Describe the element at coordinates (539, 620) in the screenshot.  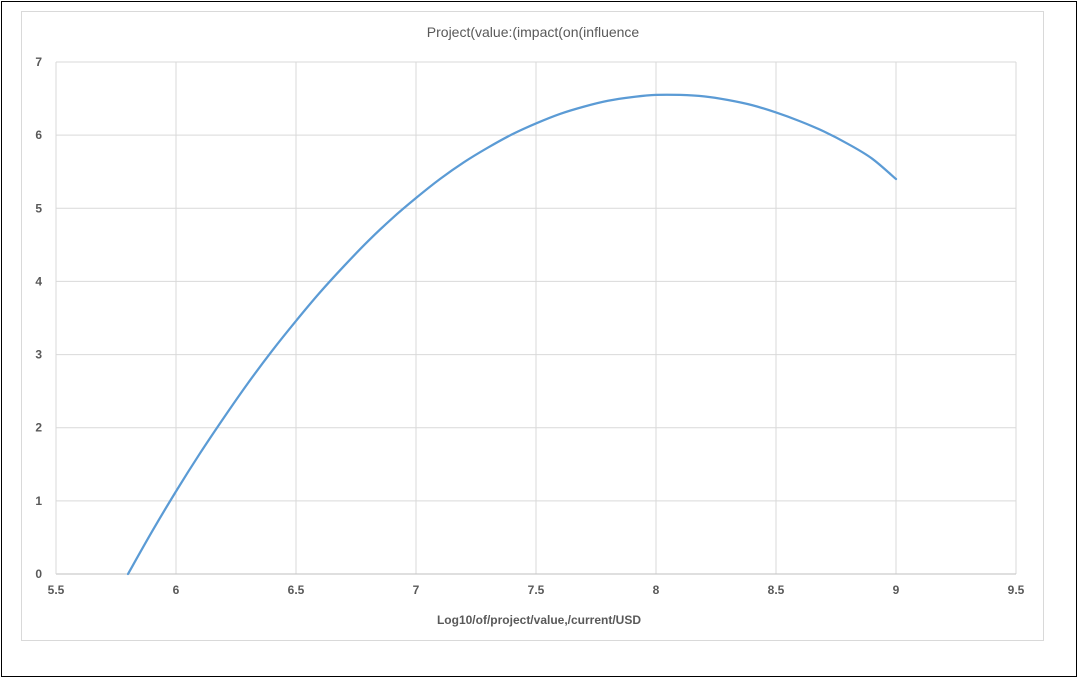
I see `x-axis-title: Log10/of/project/value,/current/USD` at that location.